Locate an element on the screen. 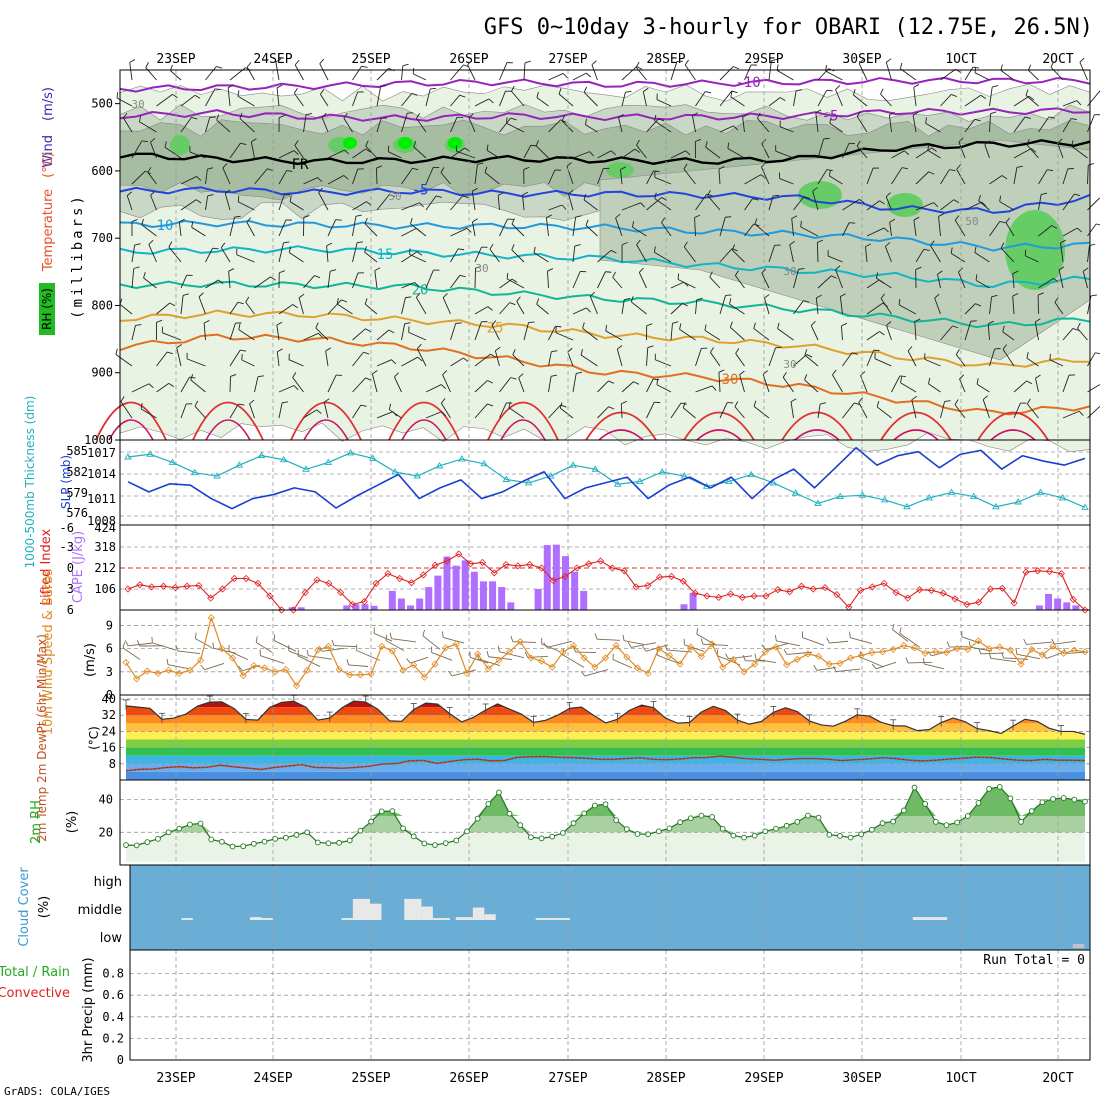  t2m-tick-label: 16 is located at coordinates (109, 748).